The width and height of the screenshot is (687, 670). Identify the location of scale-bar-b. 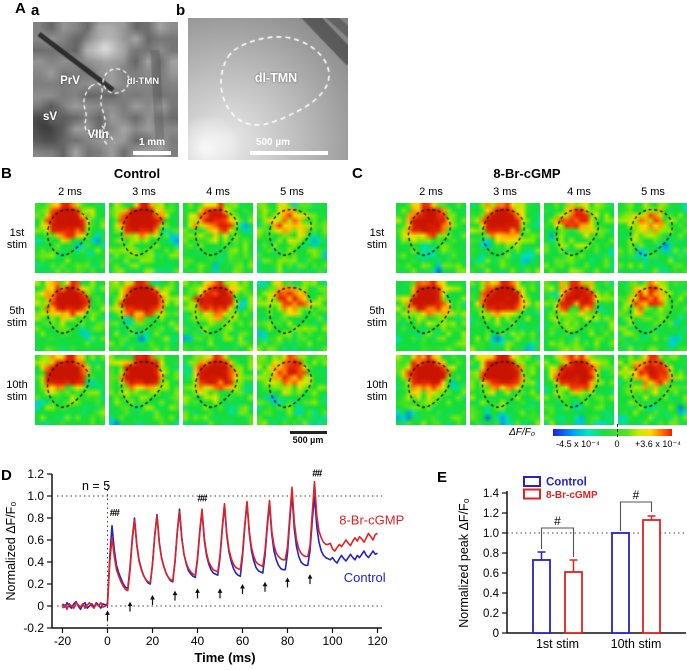
(289, 153).